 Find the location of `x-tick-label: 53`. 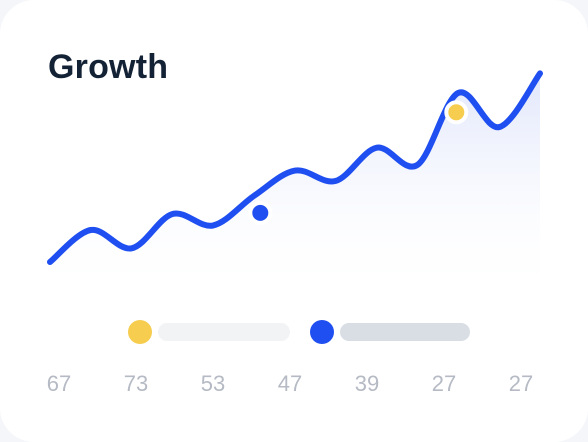

x-tick-label: 53 is located at coordinates (213, 383).